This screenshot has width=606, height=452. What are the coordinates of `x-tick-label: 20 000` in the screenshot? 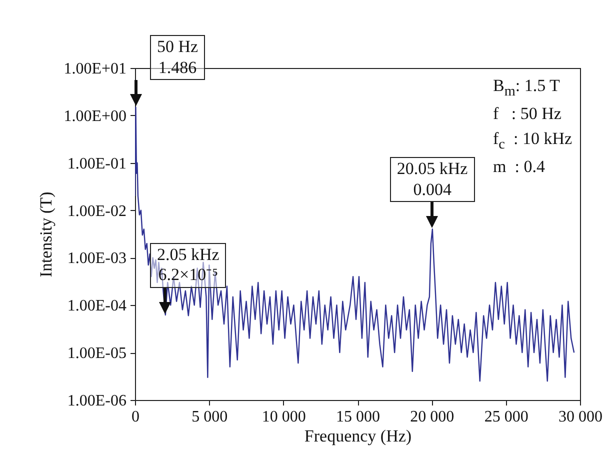 It's located at (432, 417).